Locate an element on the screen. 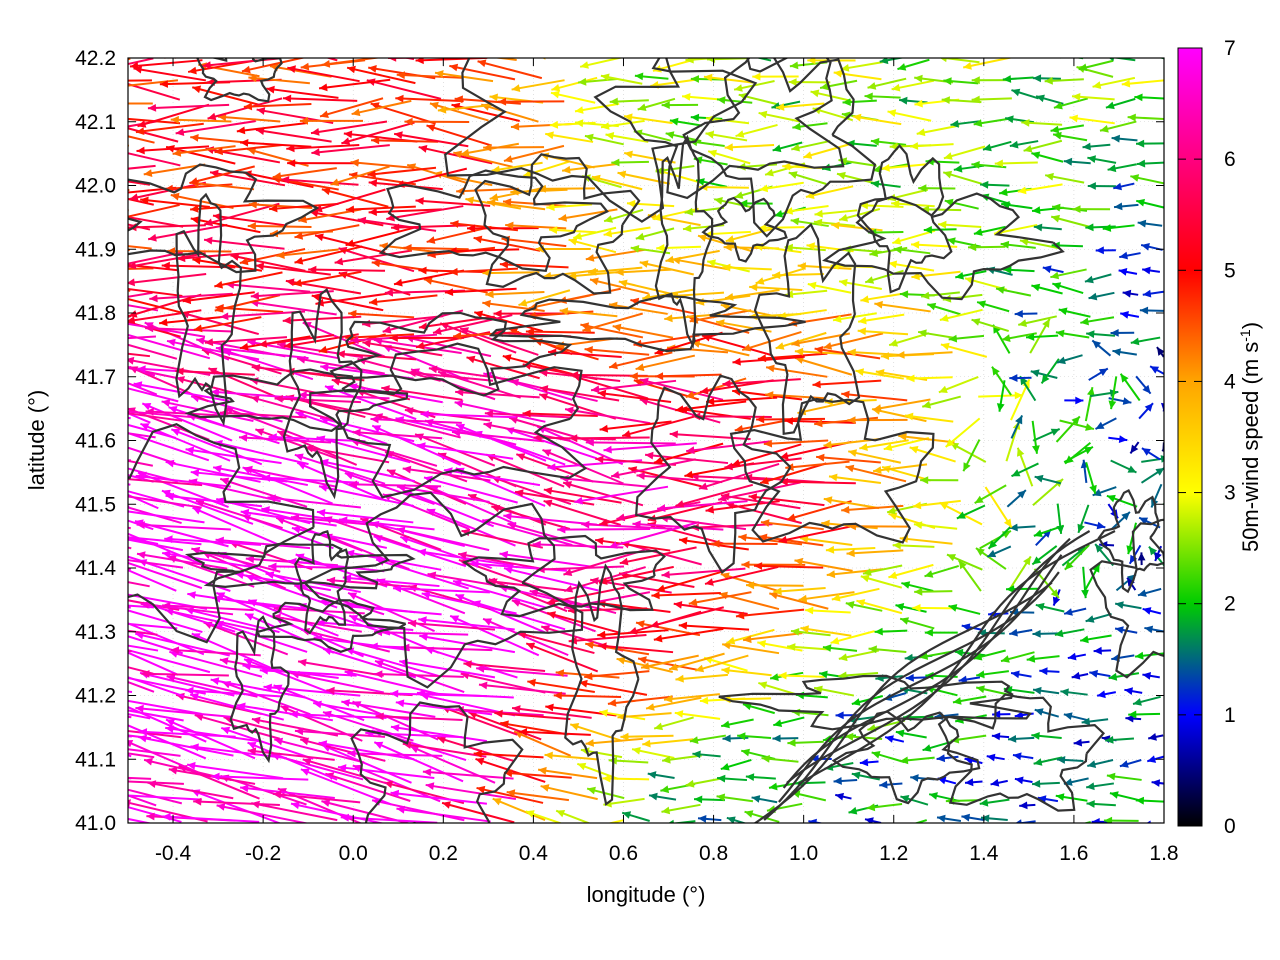  y-axis-label: latitude (°) is located at coordinates (36, 440).